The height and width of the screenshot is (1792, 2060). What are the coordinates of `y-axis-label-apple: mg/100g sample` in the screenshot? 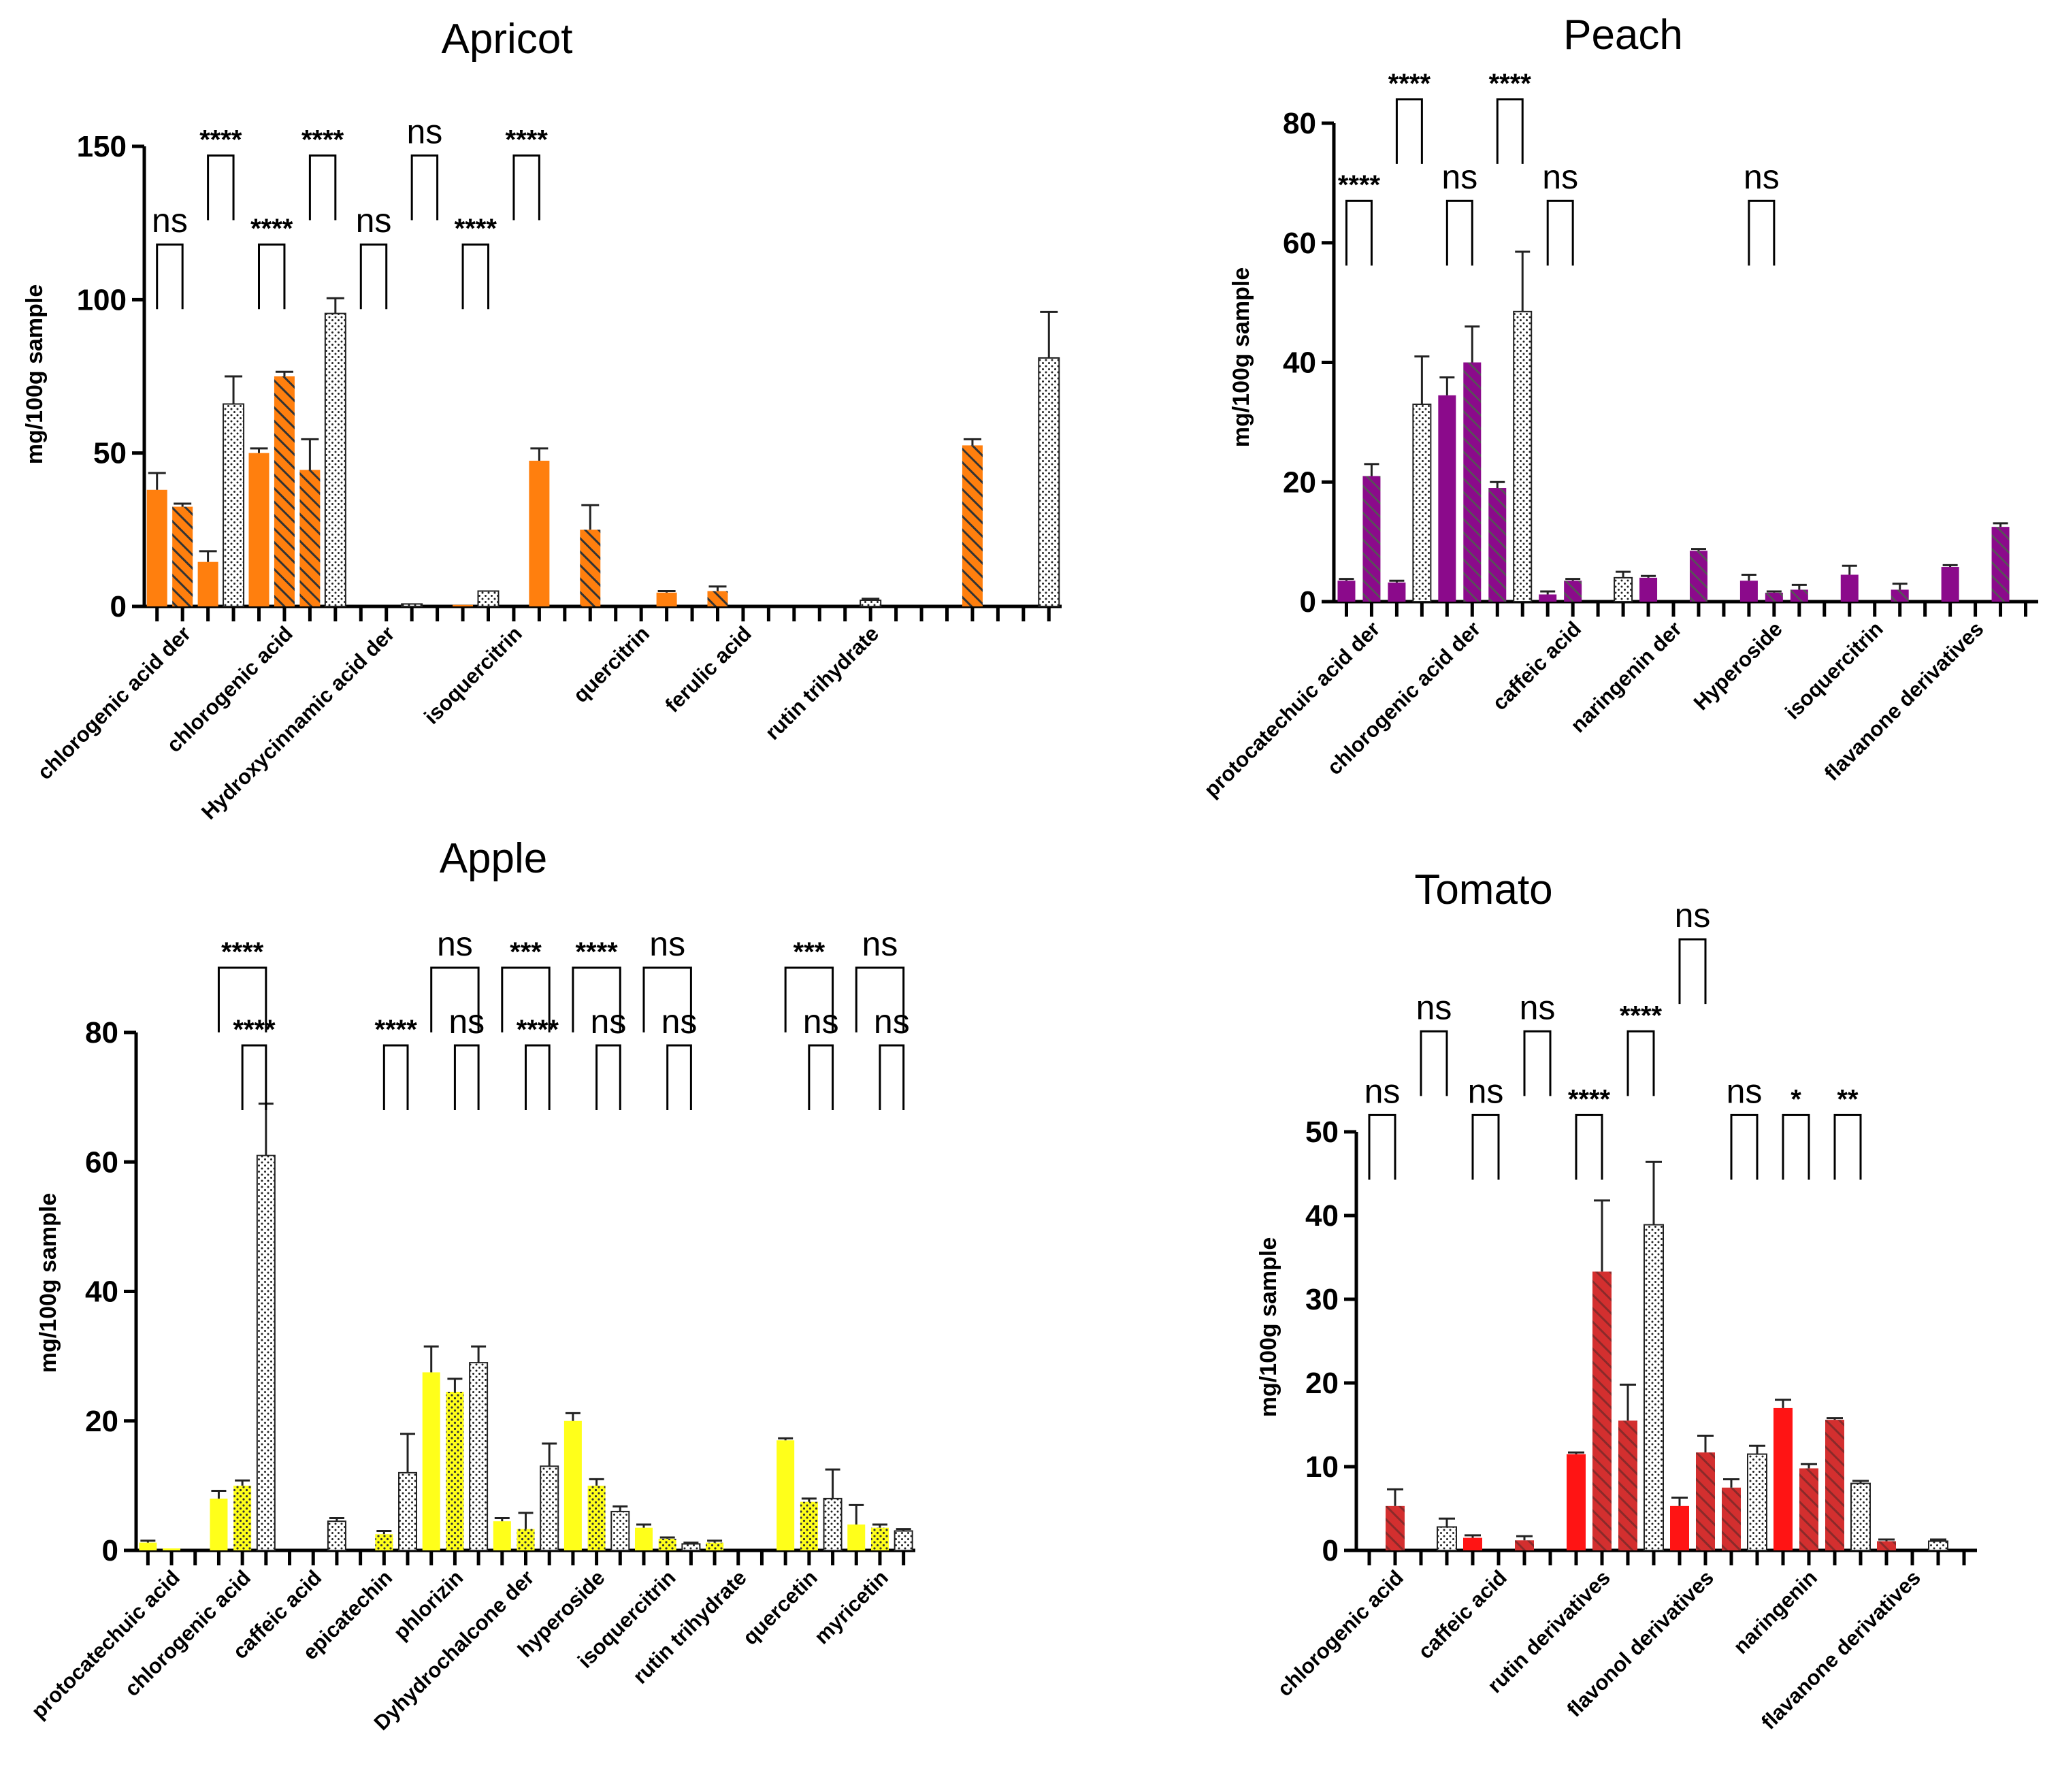 It's located at (48, 1283).